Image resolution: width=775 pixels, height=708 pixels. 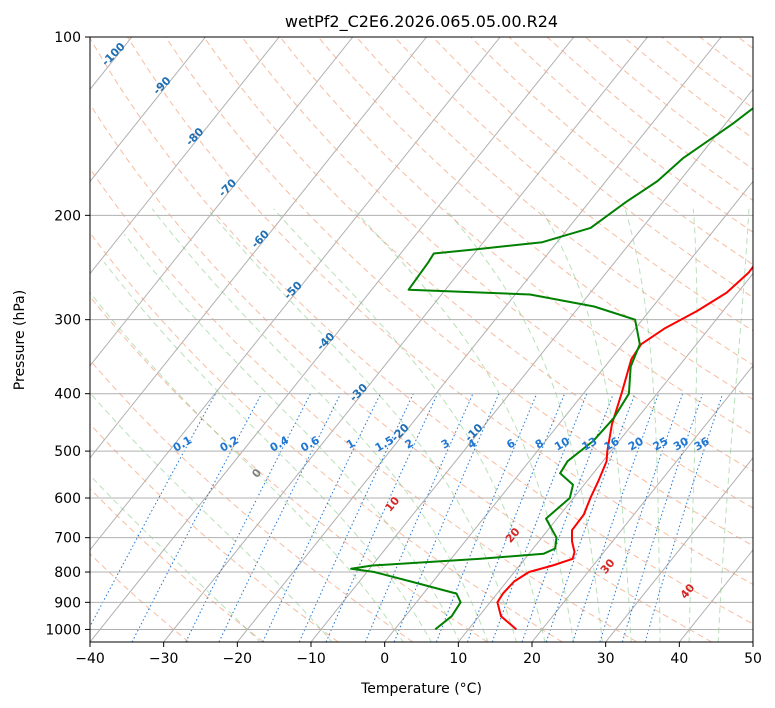 I want to click on dry-adiabat-label: -30, so click(x=358, y=392).